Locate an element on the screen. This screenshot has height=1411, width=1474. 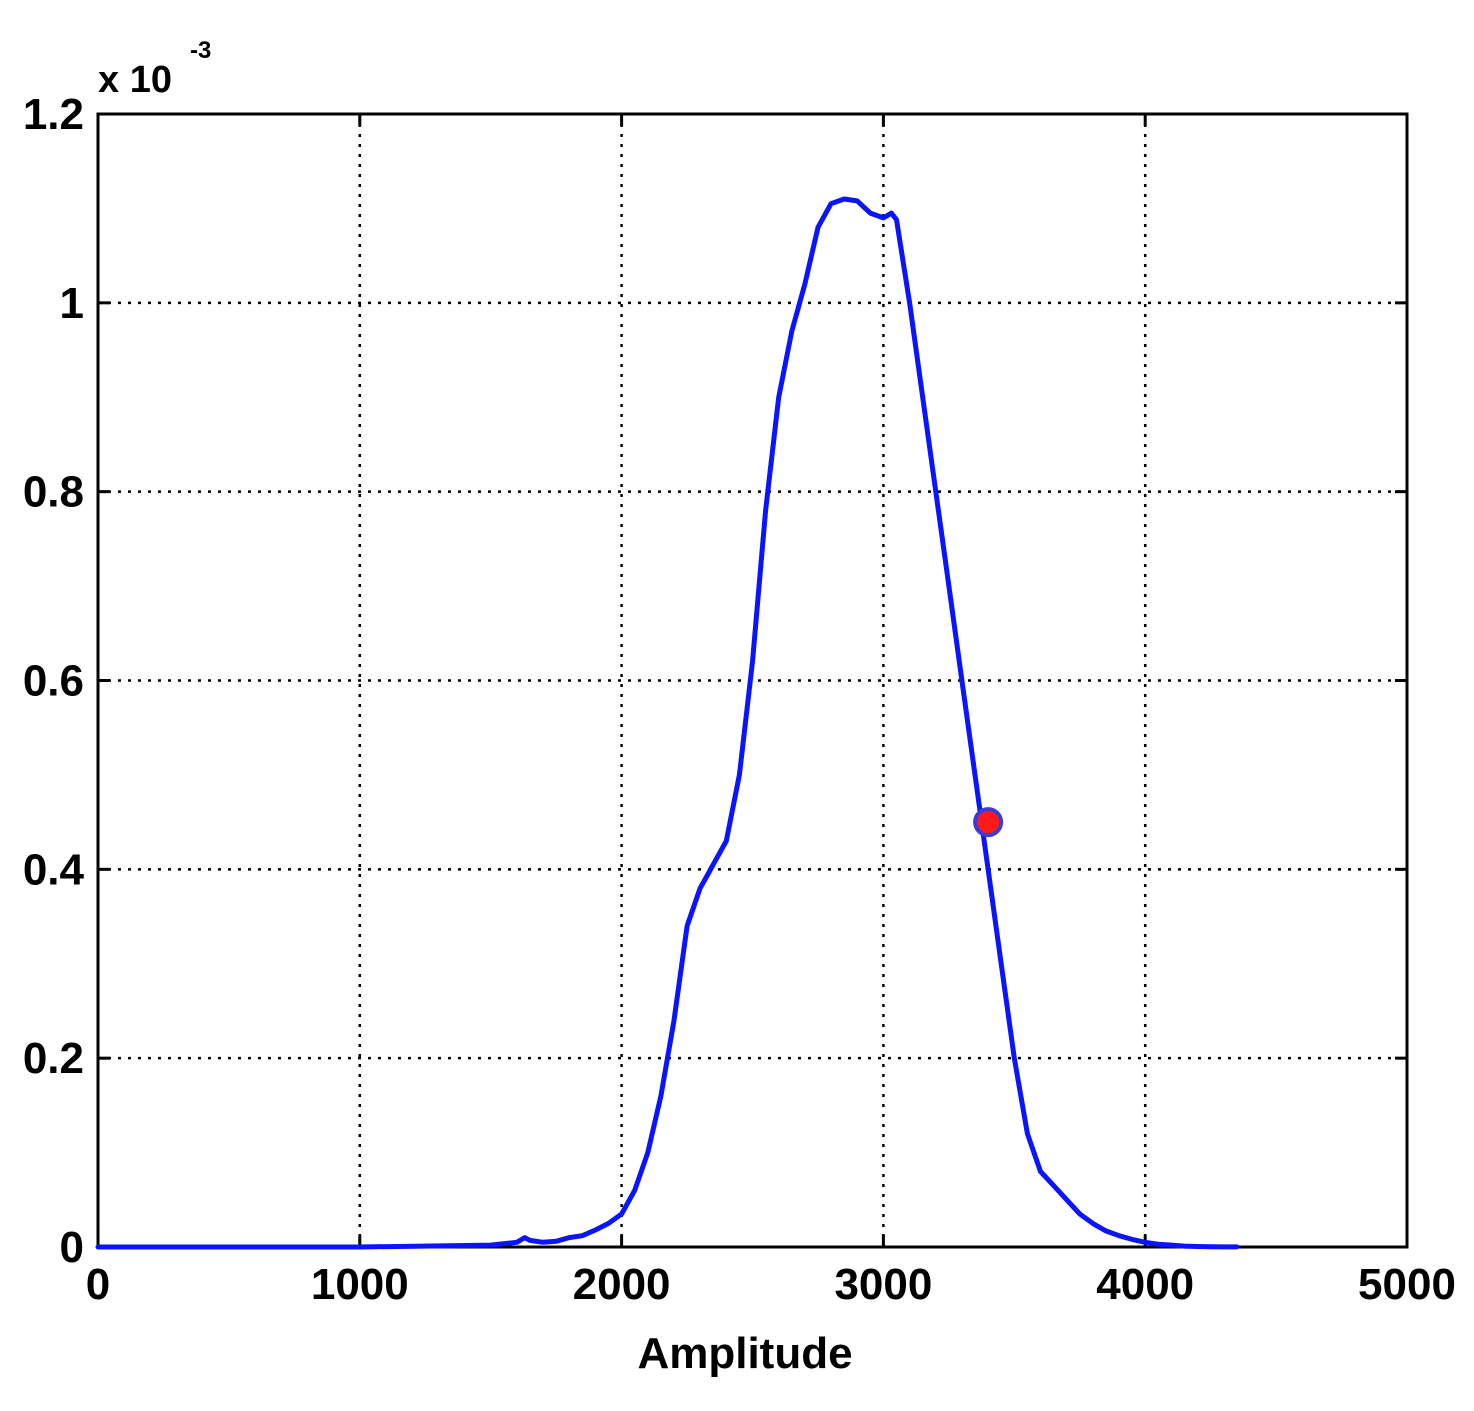
x-tick-label: 4000 is located at coordinates (1145, 1284).